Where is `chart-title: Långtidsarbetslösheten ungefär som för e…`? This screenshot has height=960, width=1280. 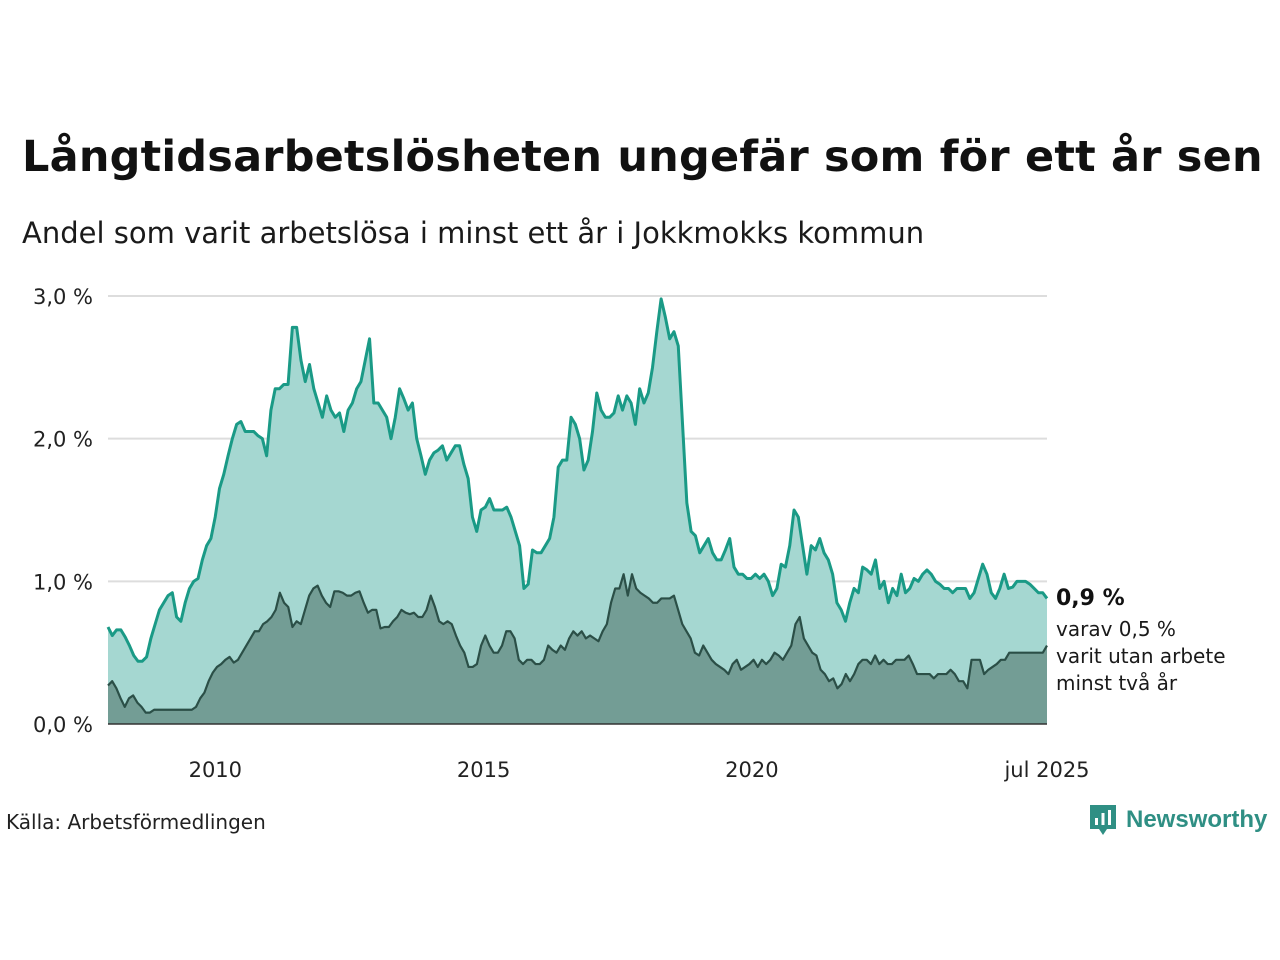 chart-title: Långtidsarbetslösheten ungefär som för e… is located at coordinates (642, 157).